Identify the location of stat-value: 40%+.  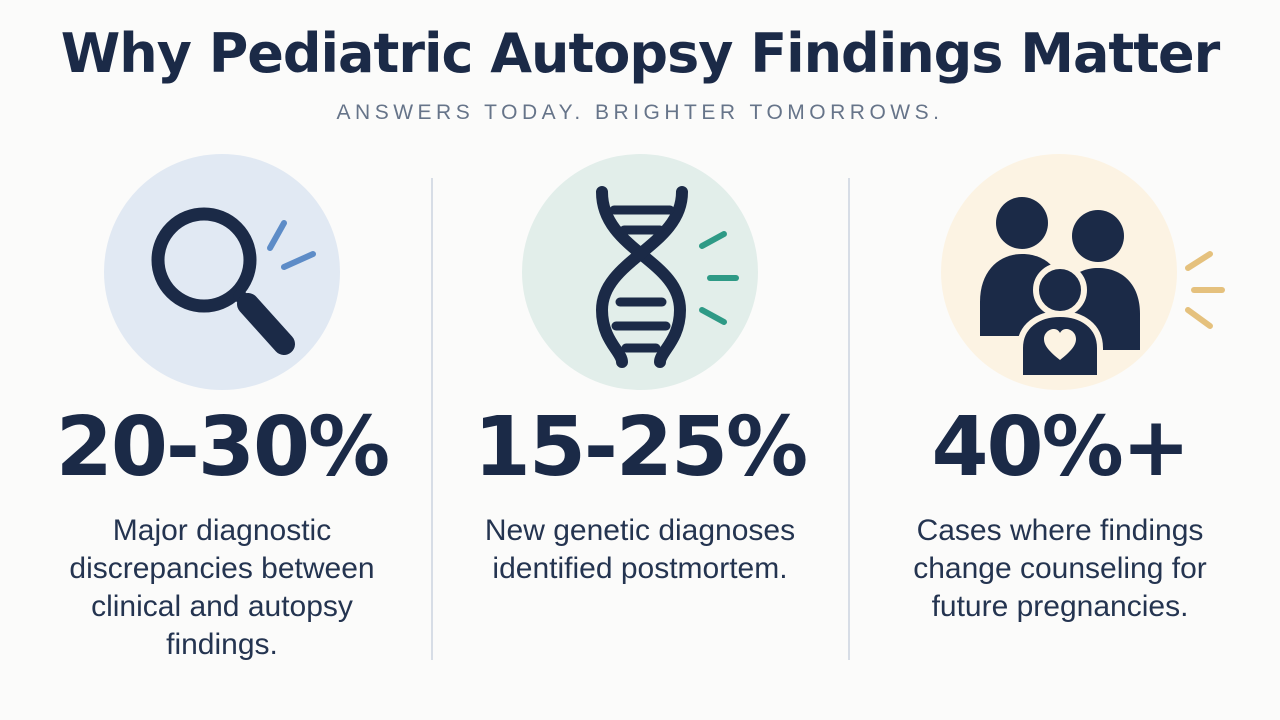
(1061, 447).